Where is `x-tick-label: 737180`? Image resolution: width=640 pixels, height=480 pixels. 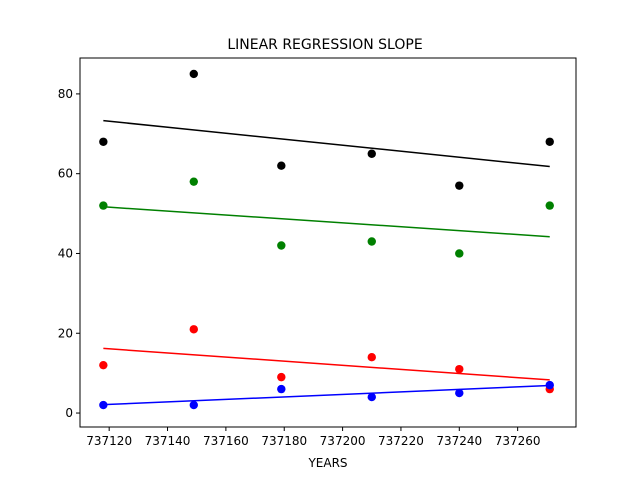
x-tick-label: 737180 is located at coordinates (284, 441).